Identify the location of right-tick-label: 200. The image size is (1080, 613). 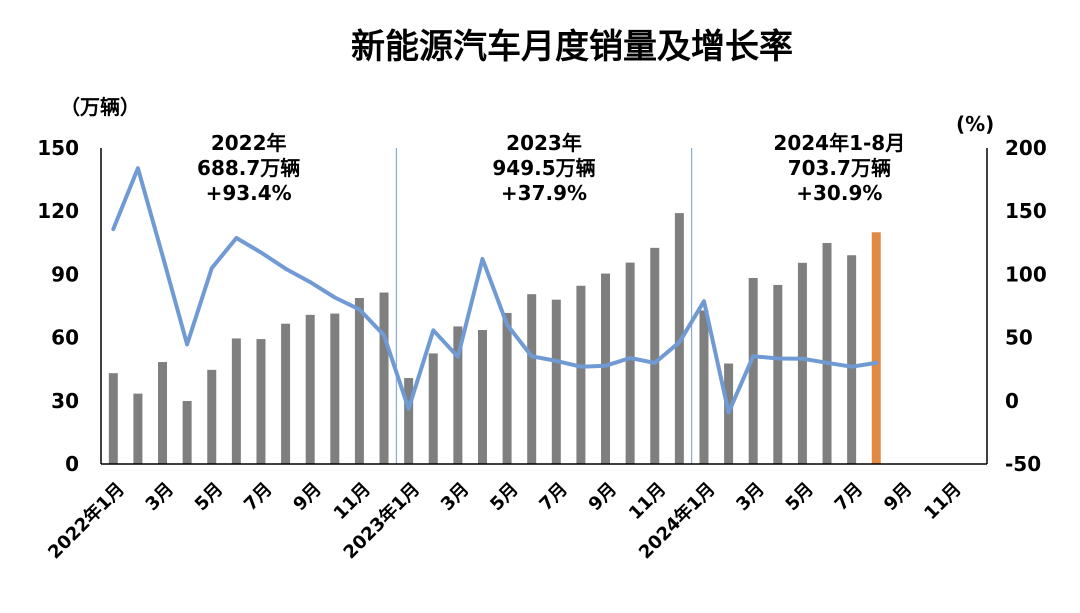
(1026, 148).